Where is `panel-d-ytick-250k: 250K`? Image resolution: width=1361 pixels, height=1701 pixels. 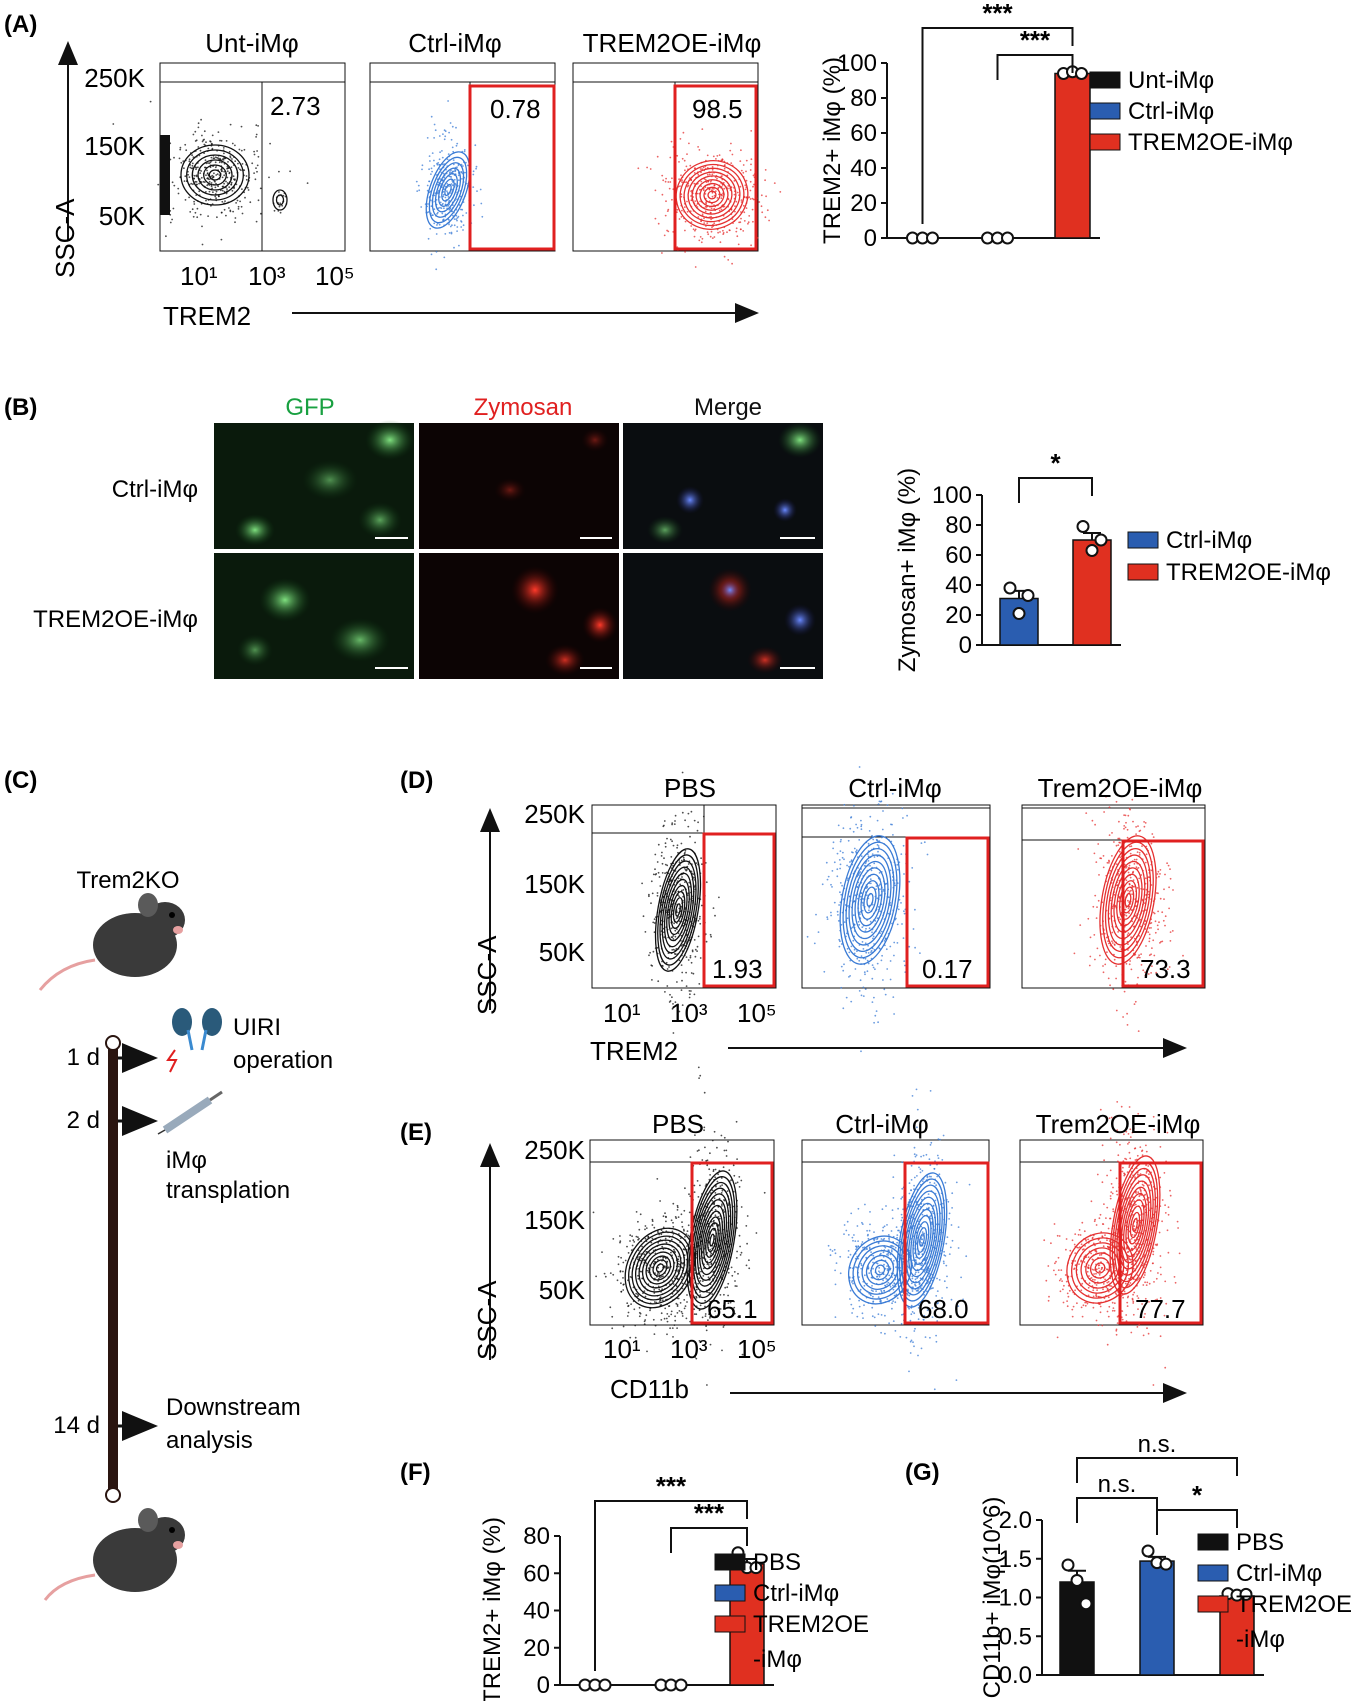 panel-d-ytick-250k: 250K is located at coordinates (554, 814).